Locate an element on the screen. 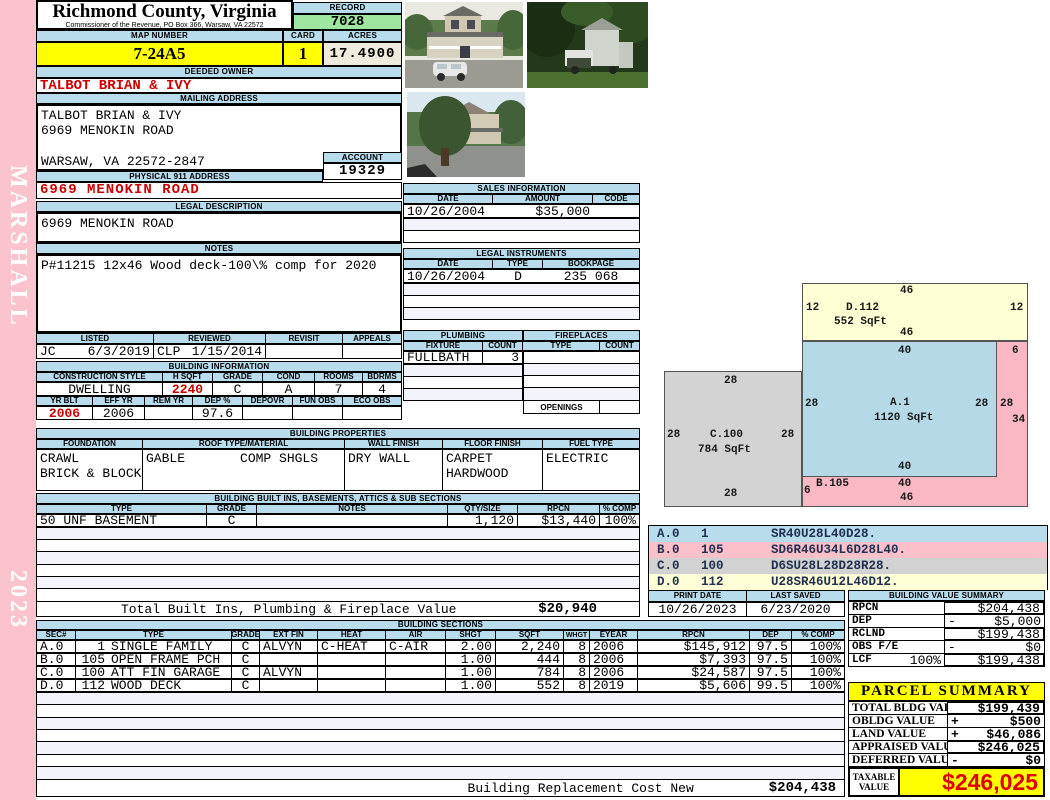 Image resolution: width=1050 pixels, height=800 pixels. dim-d-left: 12 is located at coordinates (813, 308).